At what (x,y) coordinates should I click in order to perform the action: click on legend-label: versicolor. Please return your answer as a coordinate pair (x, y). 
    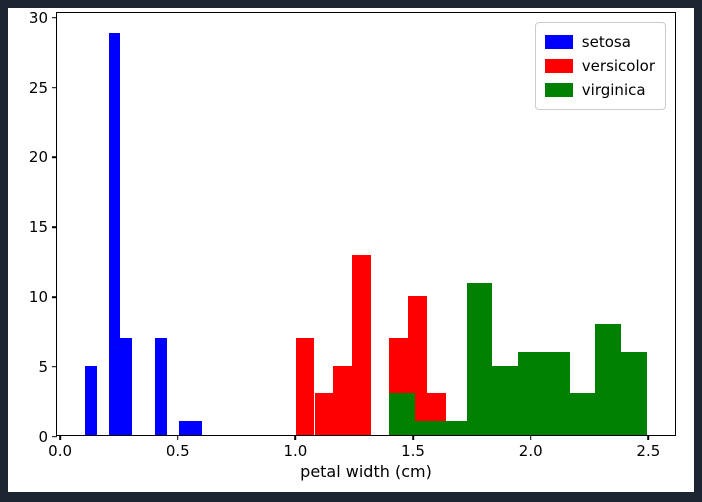
    Looking at the image, I should click on (618, 66).